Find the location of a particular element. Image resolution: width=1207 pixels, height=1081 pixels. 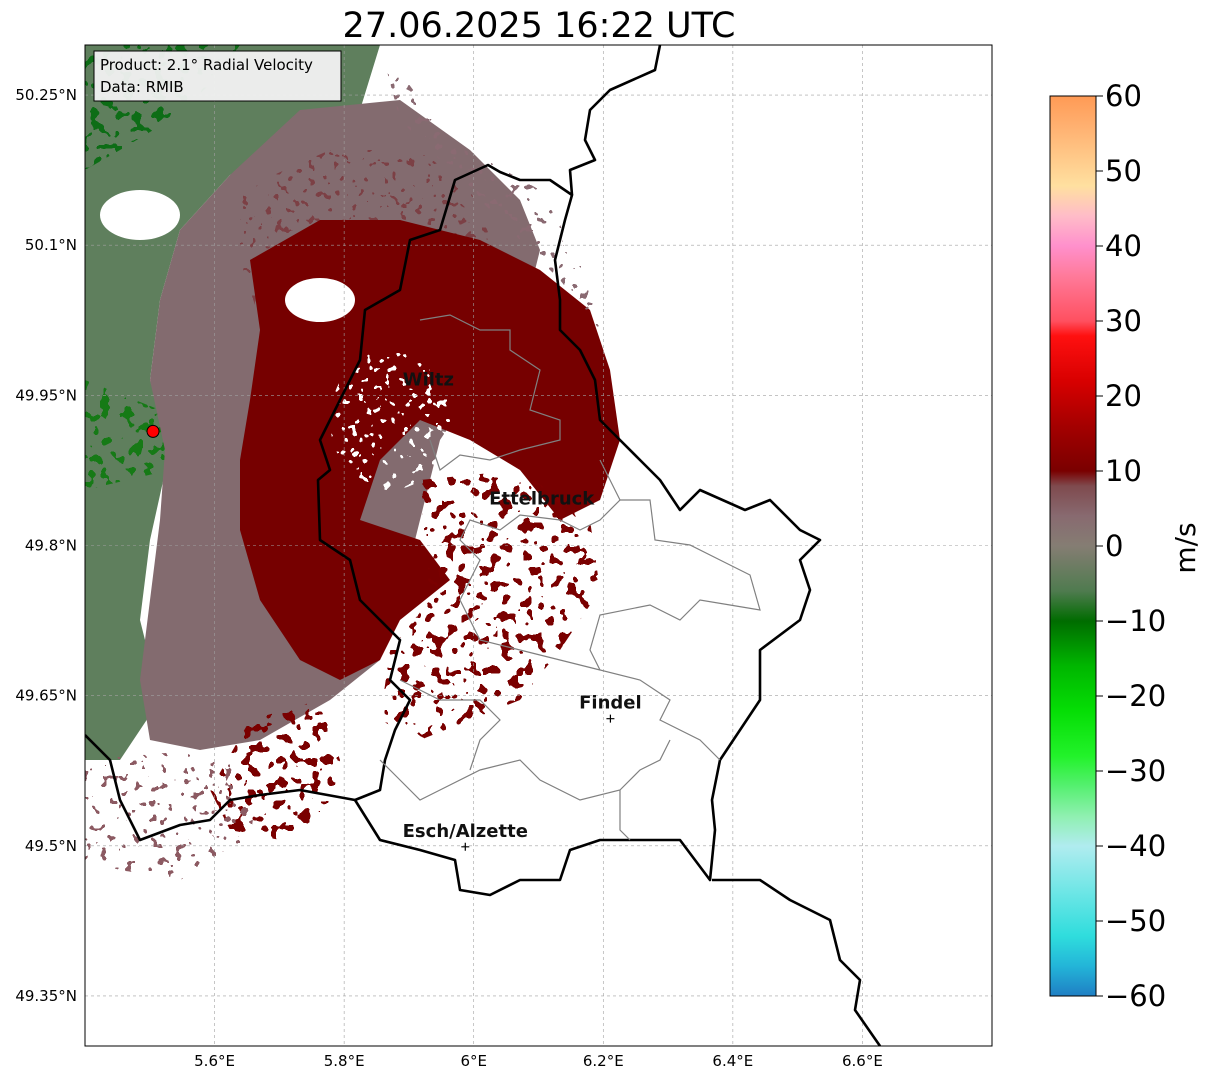

colorbar-tick-label: −30 is located at coordinates (1135, 771).